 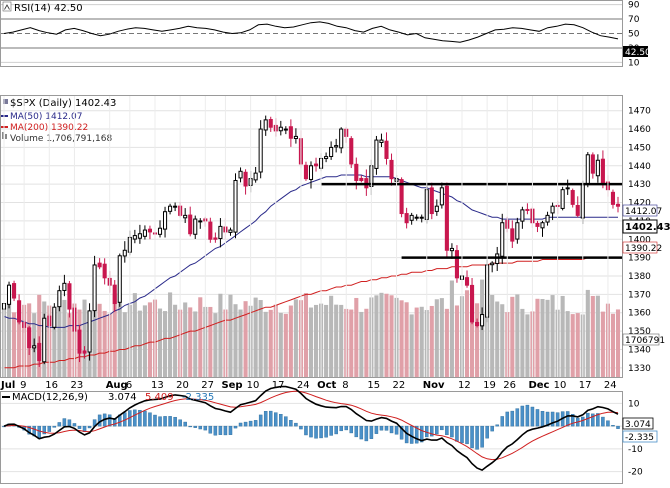 What do you see at coordinates (489, 385) in the screenshot?
I see `x-tick-label: 19` at bounding box center [489, 385].